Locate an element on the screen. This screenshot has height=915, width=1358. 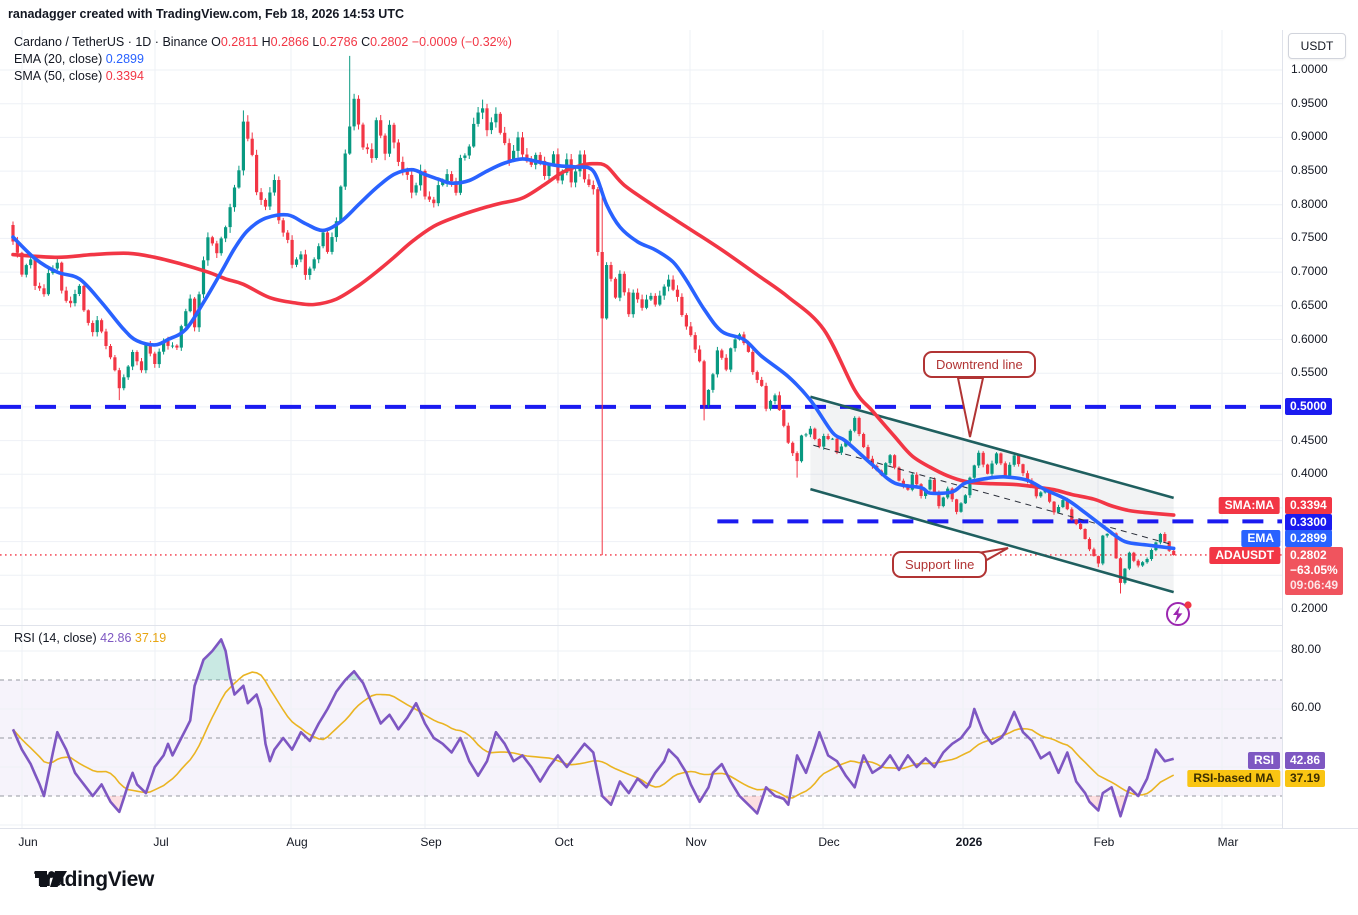
price-tick: 0.5500 is located at coordinates (1309, 372).